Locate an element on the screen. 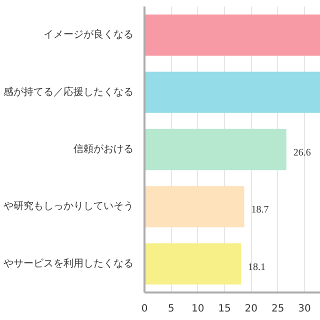  x-tick-label: 30 is located at coordinates (304, 309).